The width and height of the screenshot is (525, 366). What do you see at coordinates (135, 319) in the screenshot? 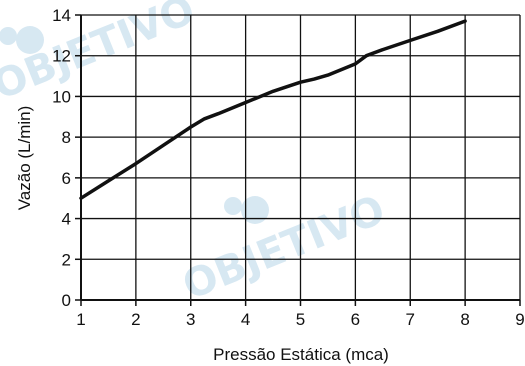
I see `x-tick-label: 2` at bounding box center [135, 319].